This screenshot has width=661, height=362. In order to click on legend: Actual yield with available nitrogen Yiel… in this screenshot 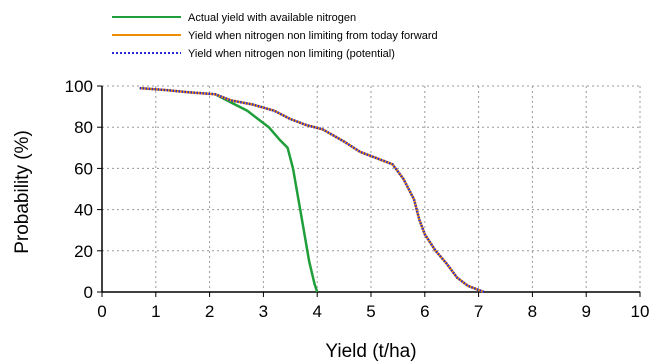, I will do `click(275, 36)`.